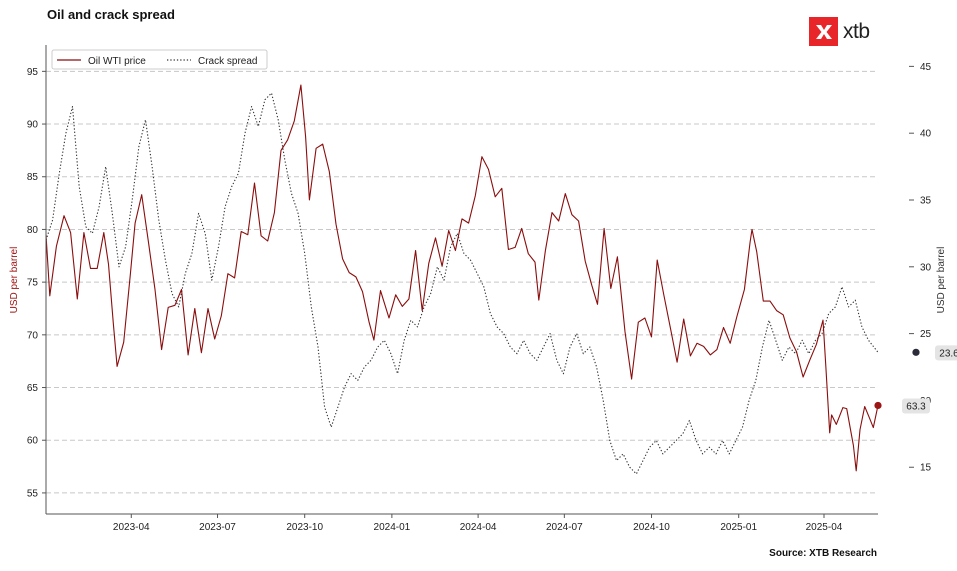 The width and height of the screenshot is (957, 571). Describe the element at coordinates (941, 280) in the screenshot. I see `right-axis-label: USD per barrel` at that location.